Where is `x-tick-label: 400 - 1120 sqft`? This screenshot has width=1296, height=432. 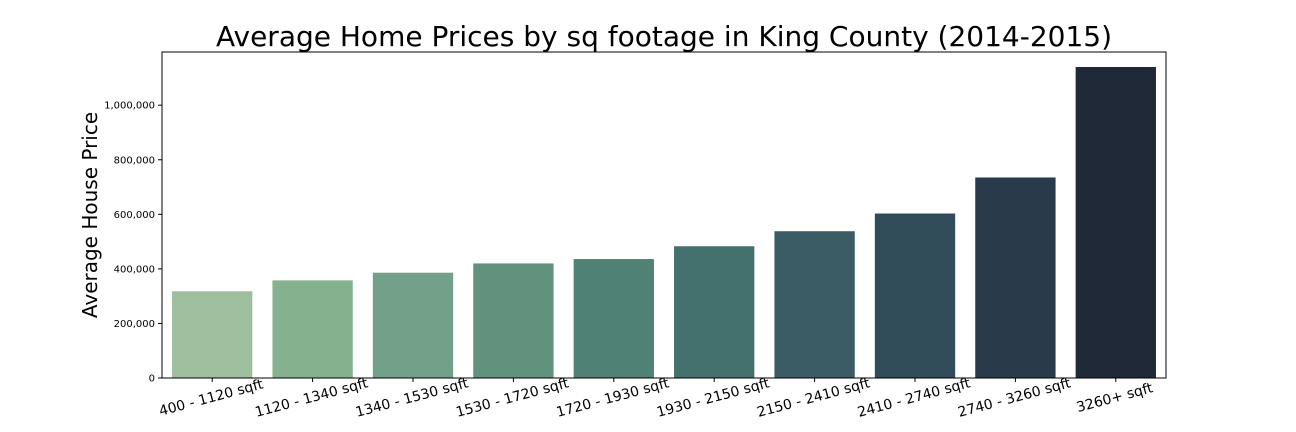
x-tick-label: 400 - 1120 sqft is located at coordinates (211, 397).